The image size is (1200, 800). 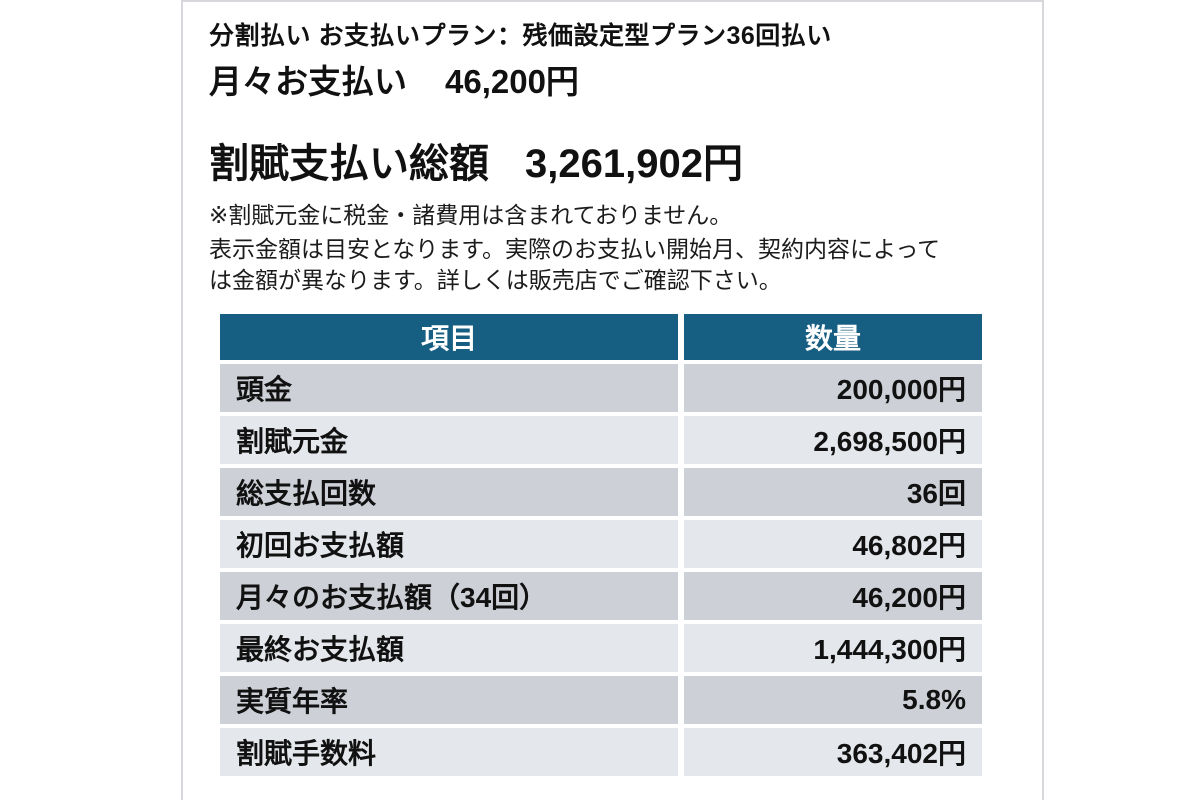 I want to click on table-row-value: 36回, so click(x=833, y=492).